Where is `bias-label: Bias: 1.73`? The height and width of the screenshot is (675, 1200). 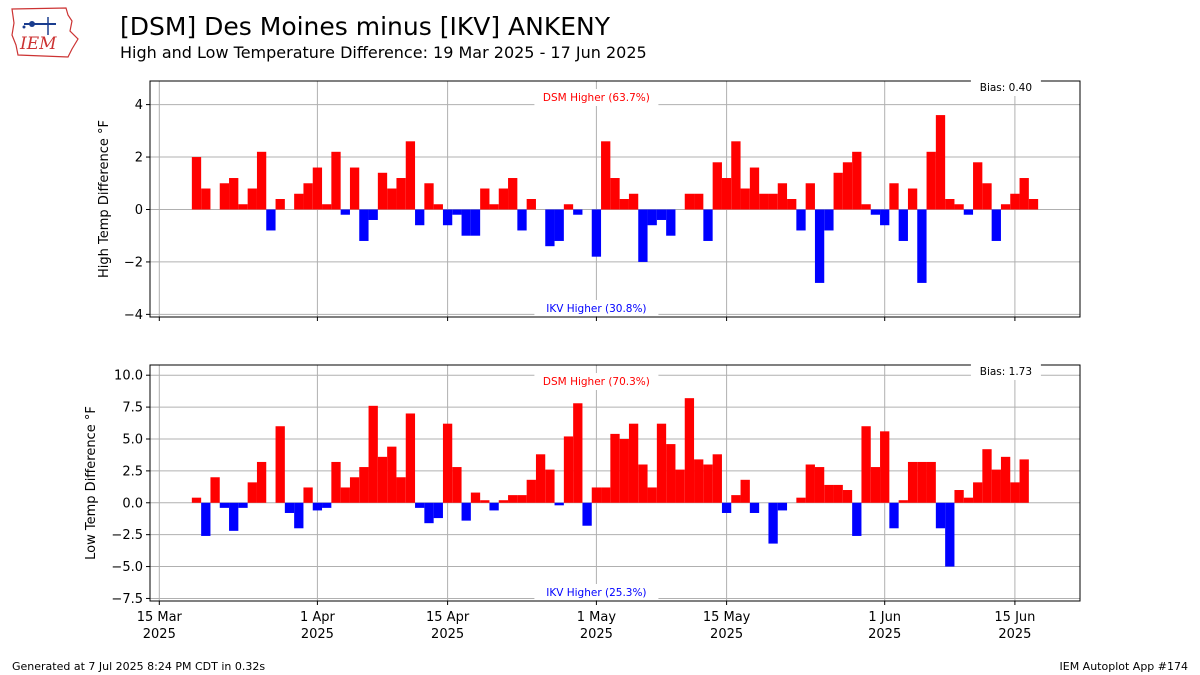 bias-label: Bias: 1.73 is located at coordinates (1006, 372).